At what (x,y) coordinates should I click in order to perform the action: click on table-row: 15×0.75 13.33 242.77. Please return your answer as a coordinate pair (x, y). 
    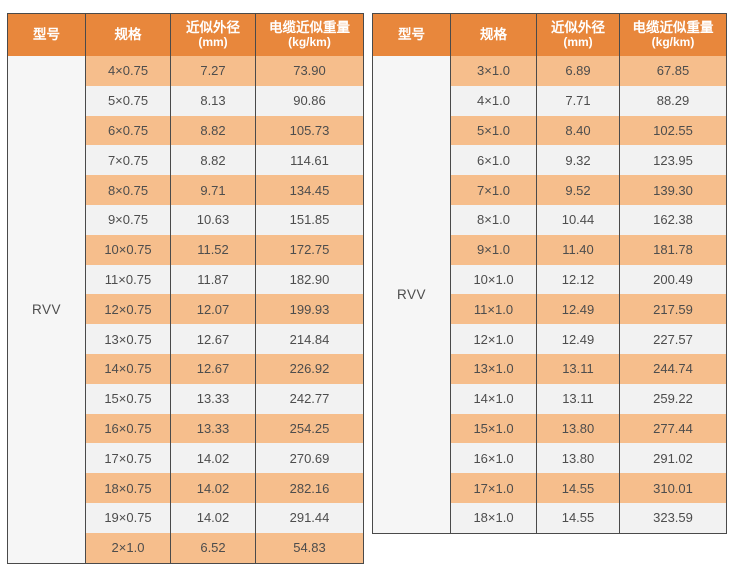
    Looking at the image, I should click on (186, 398).